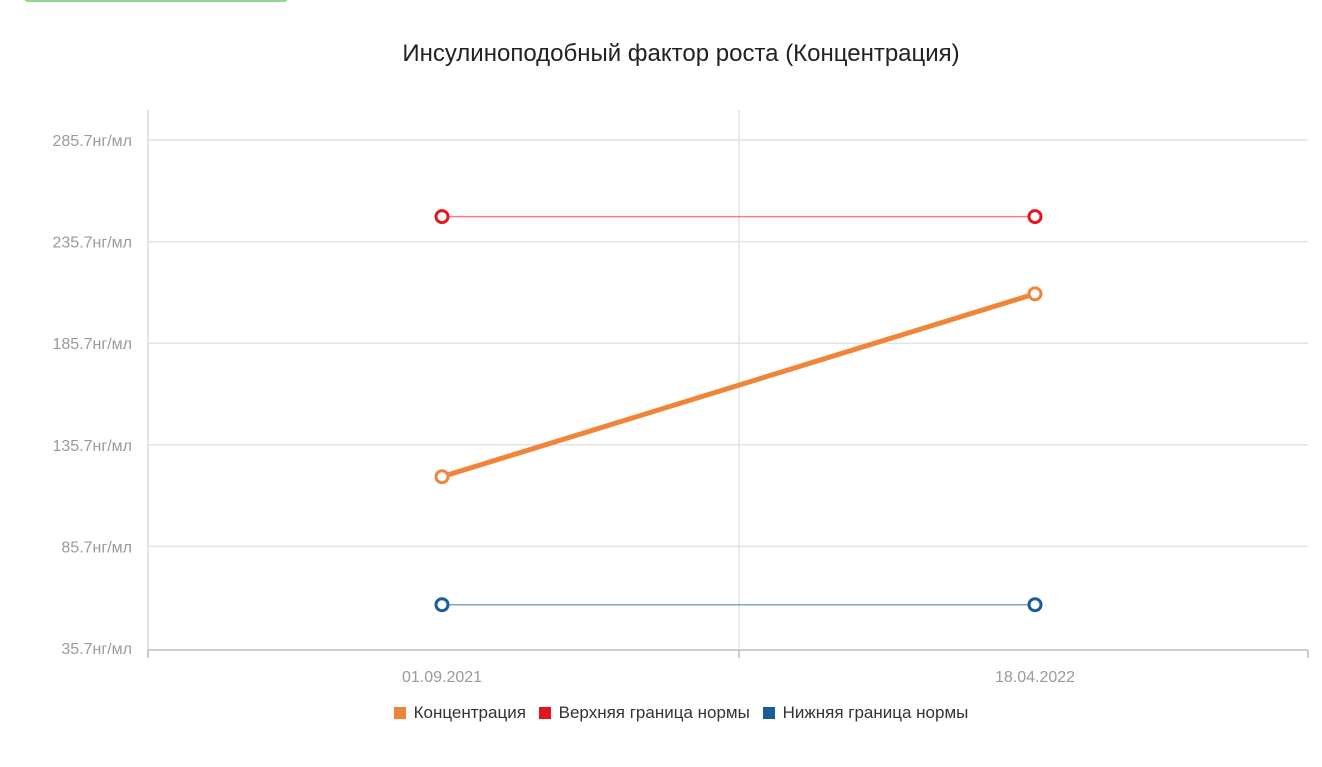 Image resolution: width=1322 pixels, height=767 pixels. Describe the element at coordinates (399, 713) in the screenshot. I see `legend-swatch-concentration` at that location.